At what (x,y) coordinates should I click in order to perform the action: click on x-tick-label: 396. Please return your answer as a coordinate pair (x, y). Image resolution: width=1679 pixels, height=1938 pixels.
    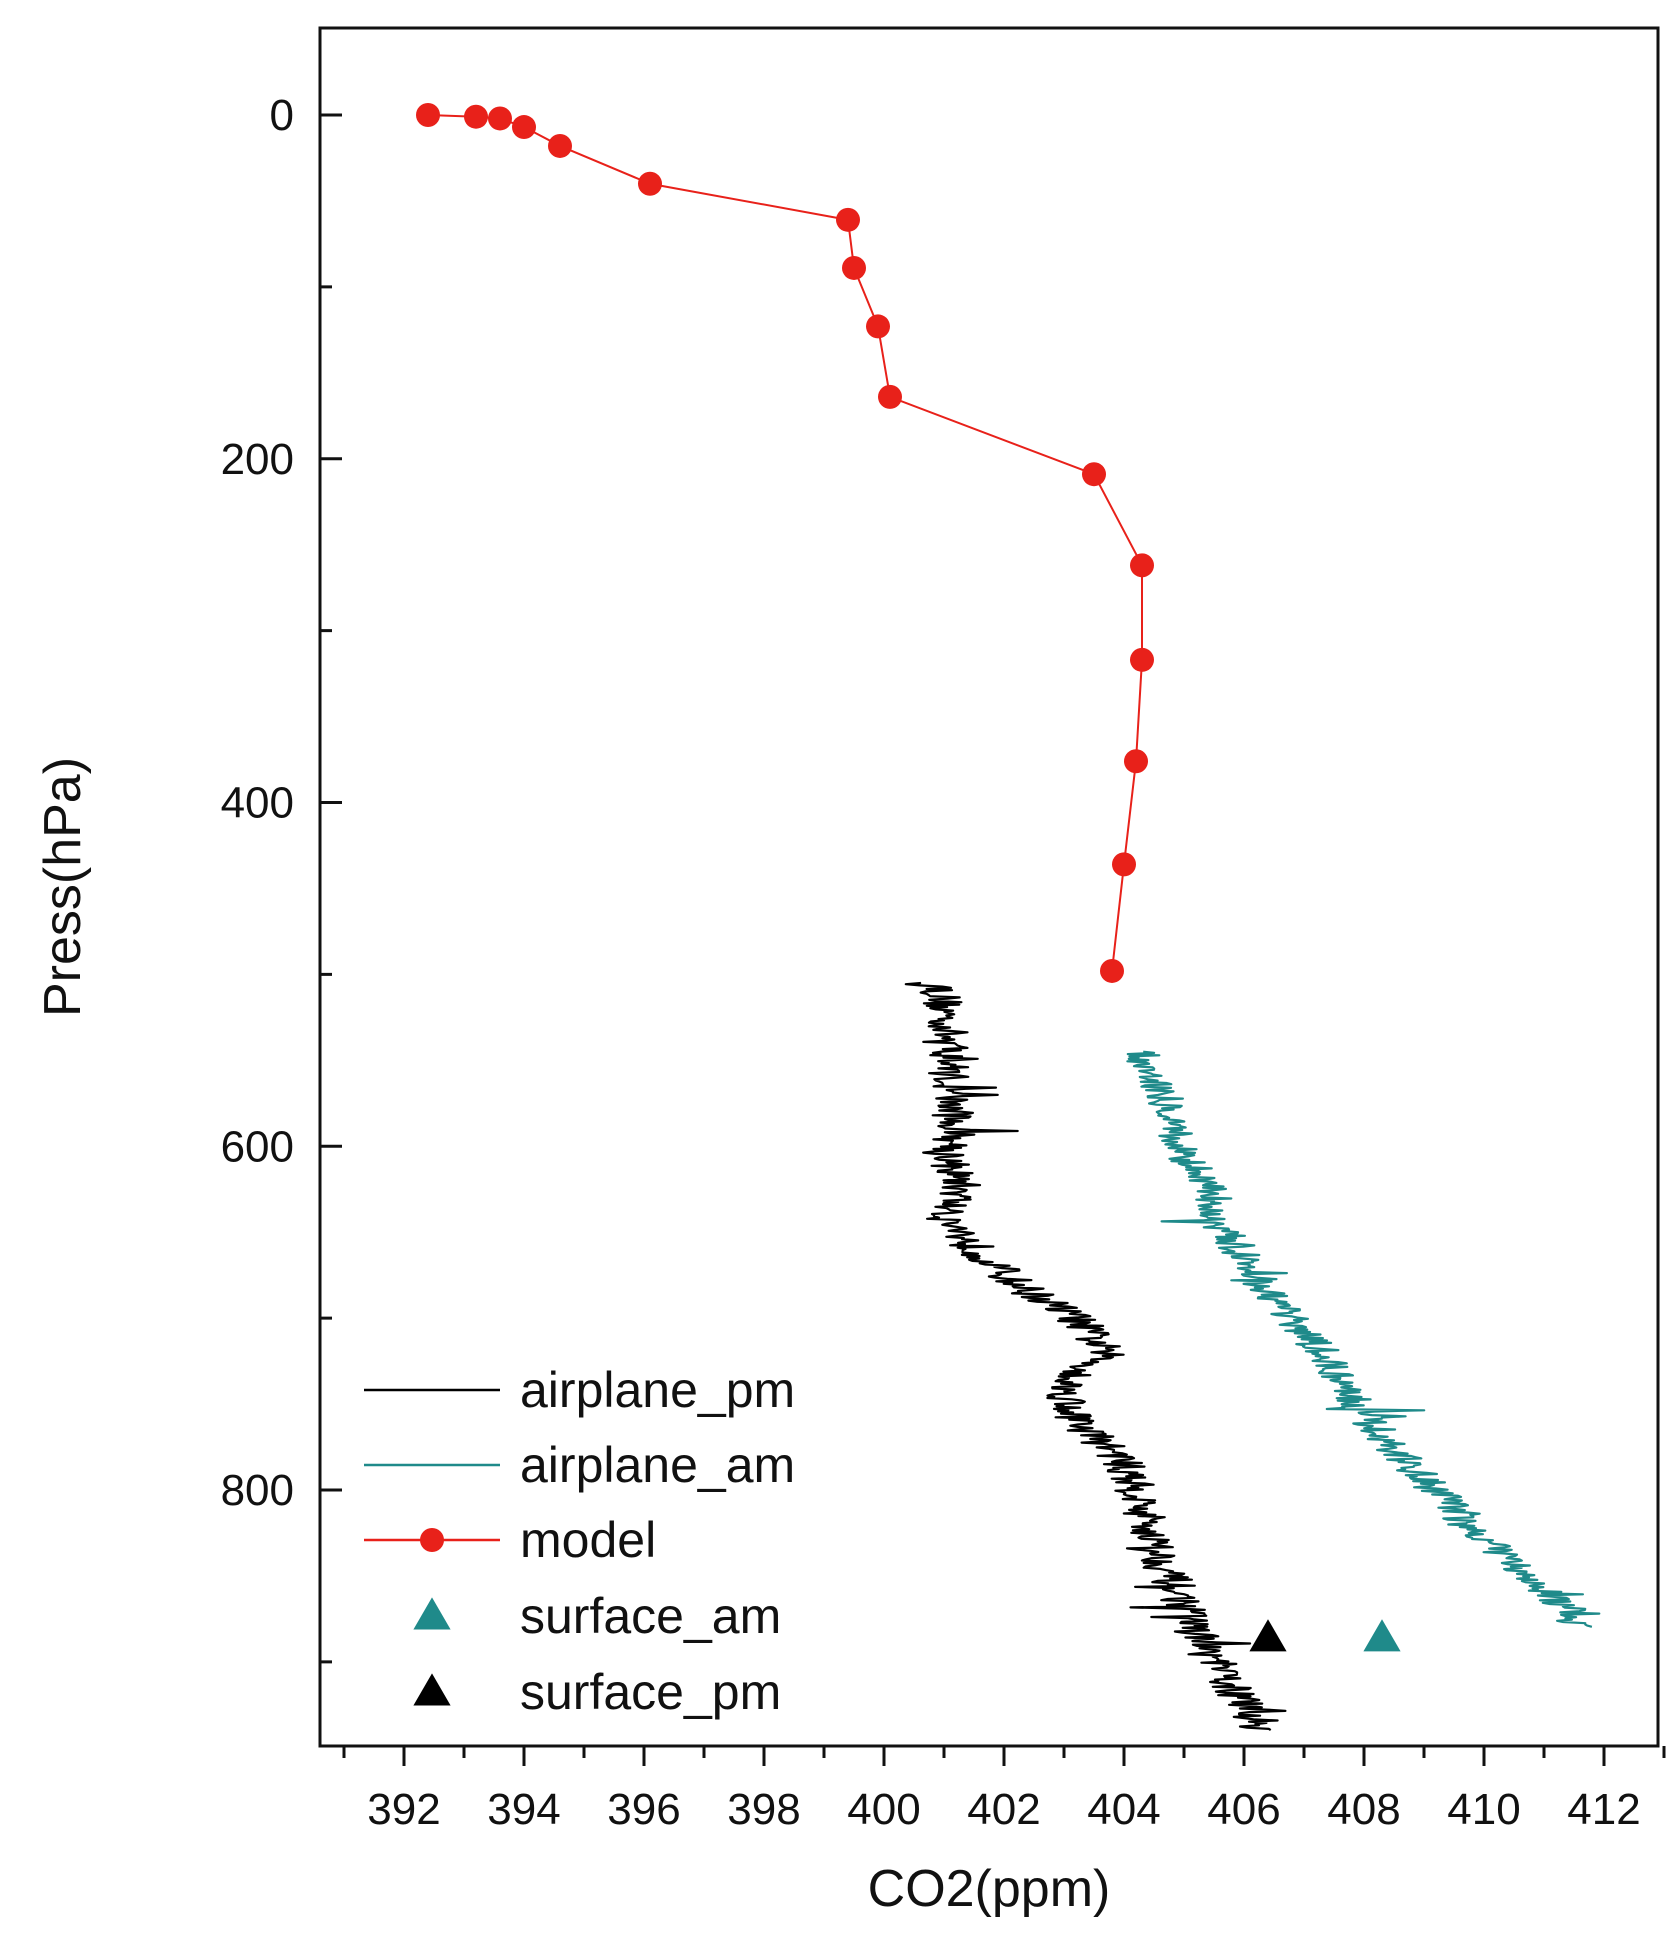
    Looking at the image, I should click on (643, 1809).